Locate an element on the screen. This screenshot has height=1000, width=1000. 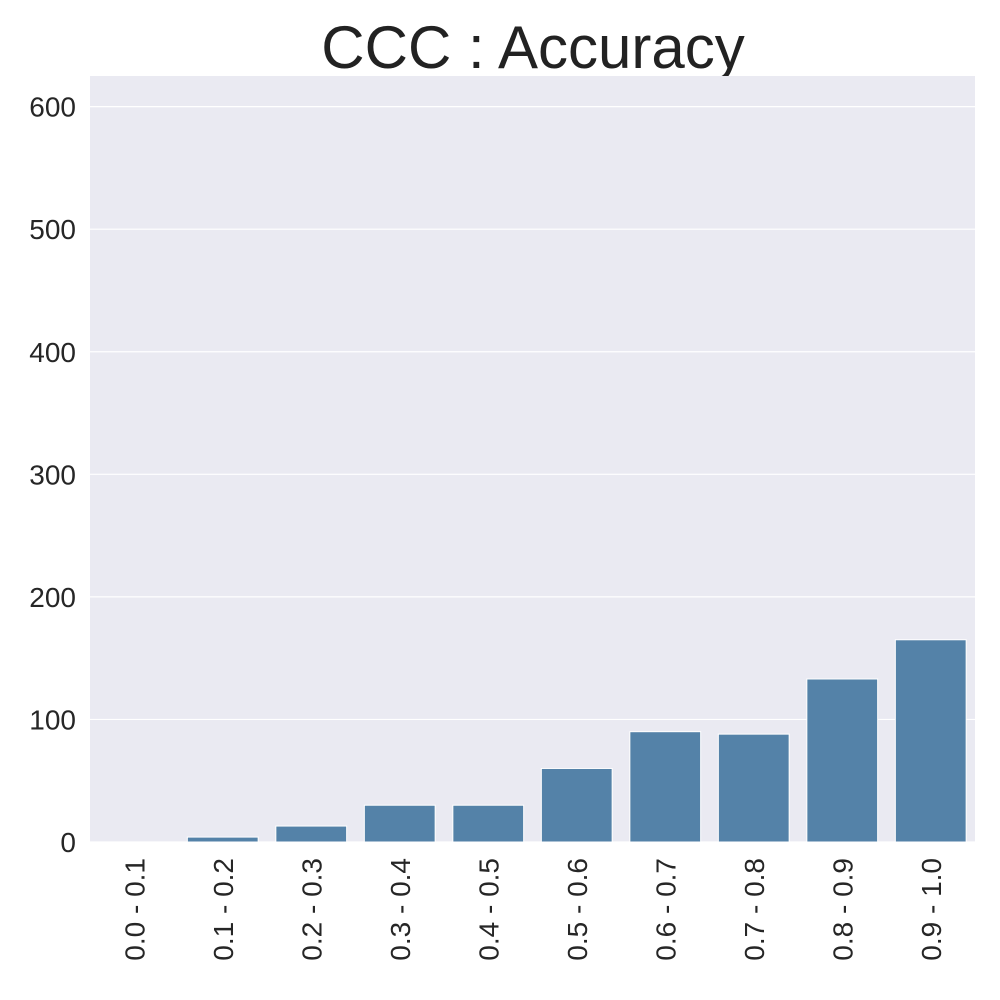
x-tick-label: 0.6 - 0.7 is located at coordinates (665, 909).